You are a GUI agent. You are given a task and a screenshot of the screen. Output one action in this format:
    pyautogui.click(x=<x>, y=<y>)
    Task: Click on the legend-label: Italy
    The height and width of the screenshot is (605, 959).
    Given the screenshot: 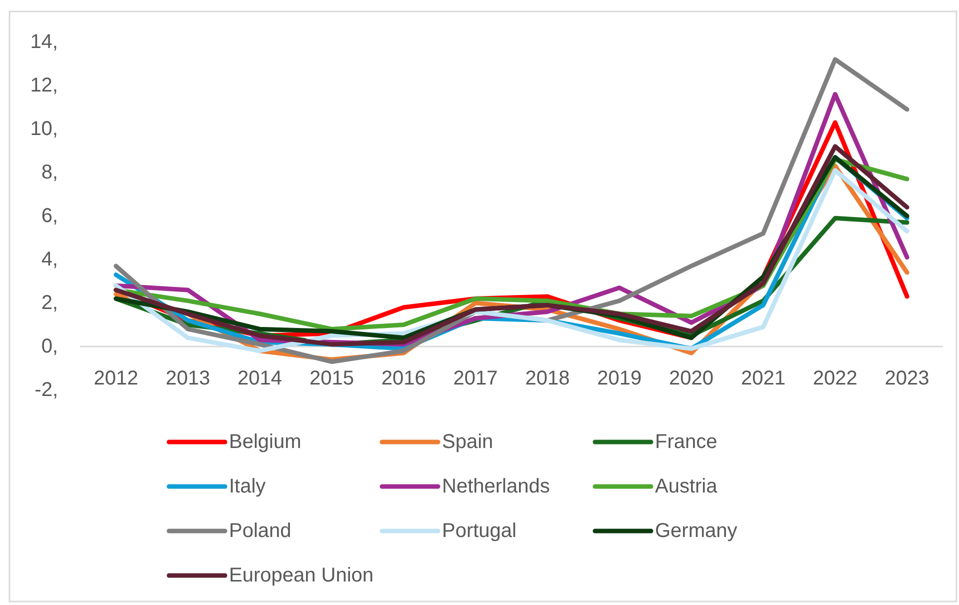 What is the action you would take?
    pyautogui.click(x=247, y=487)
    